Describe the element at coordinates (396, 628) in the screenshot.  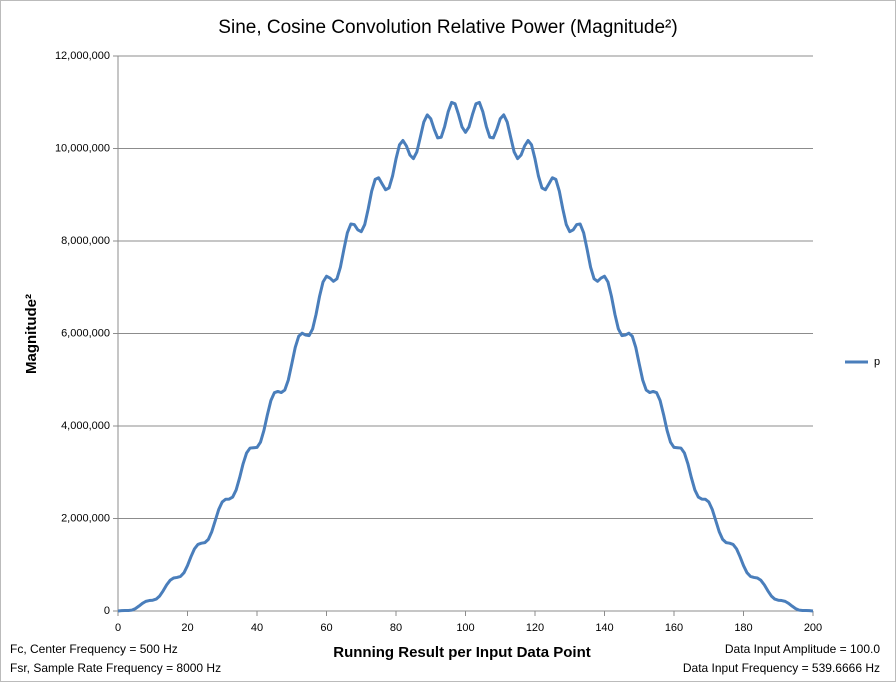
I see `x-tick-label: 80` at that location.